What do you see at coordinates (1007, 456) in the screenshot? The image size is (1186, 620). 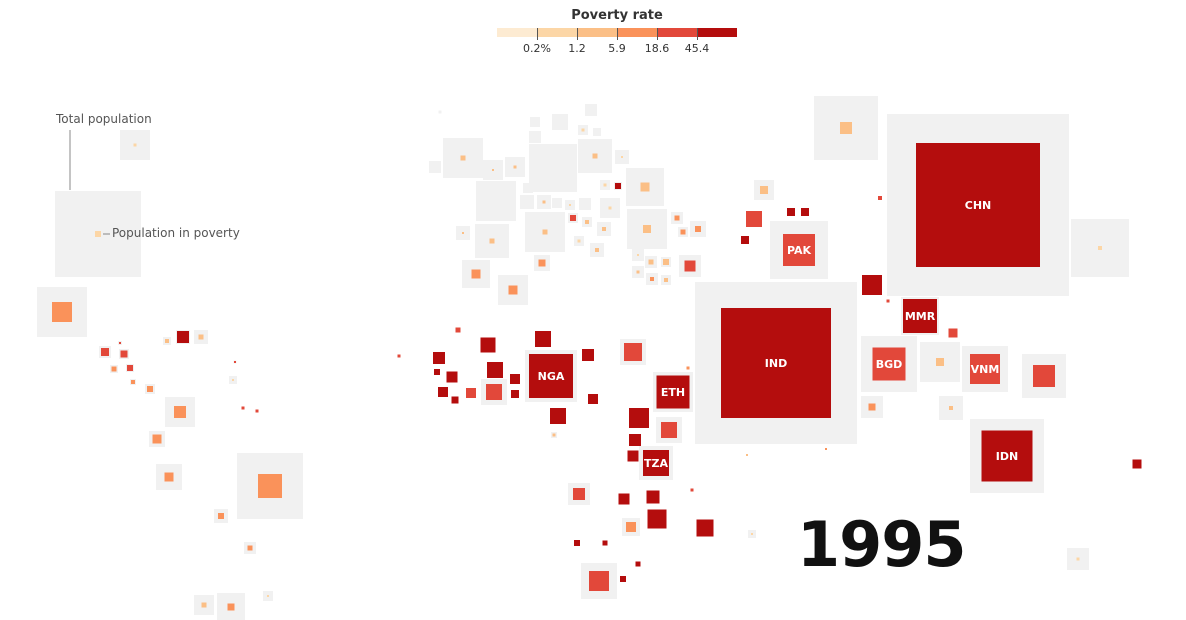 I see `country-idn-poverty` at bounding box center [1007, 456].